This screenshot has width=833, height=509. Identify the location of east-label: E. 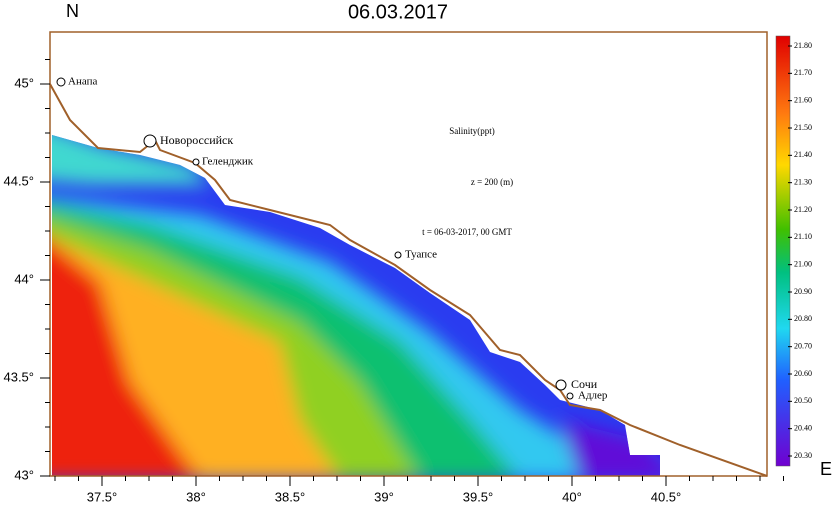
(826, 469).